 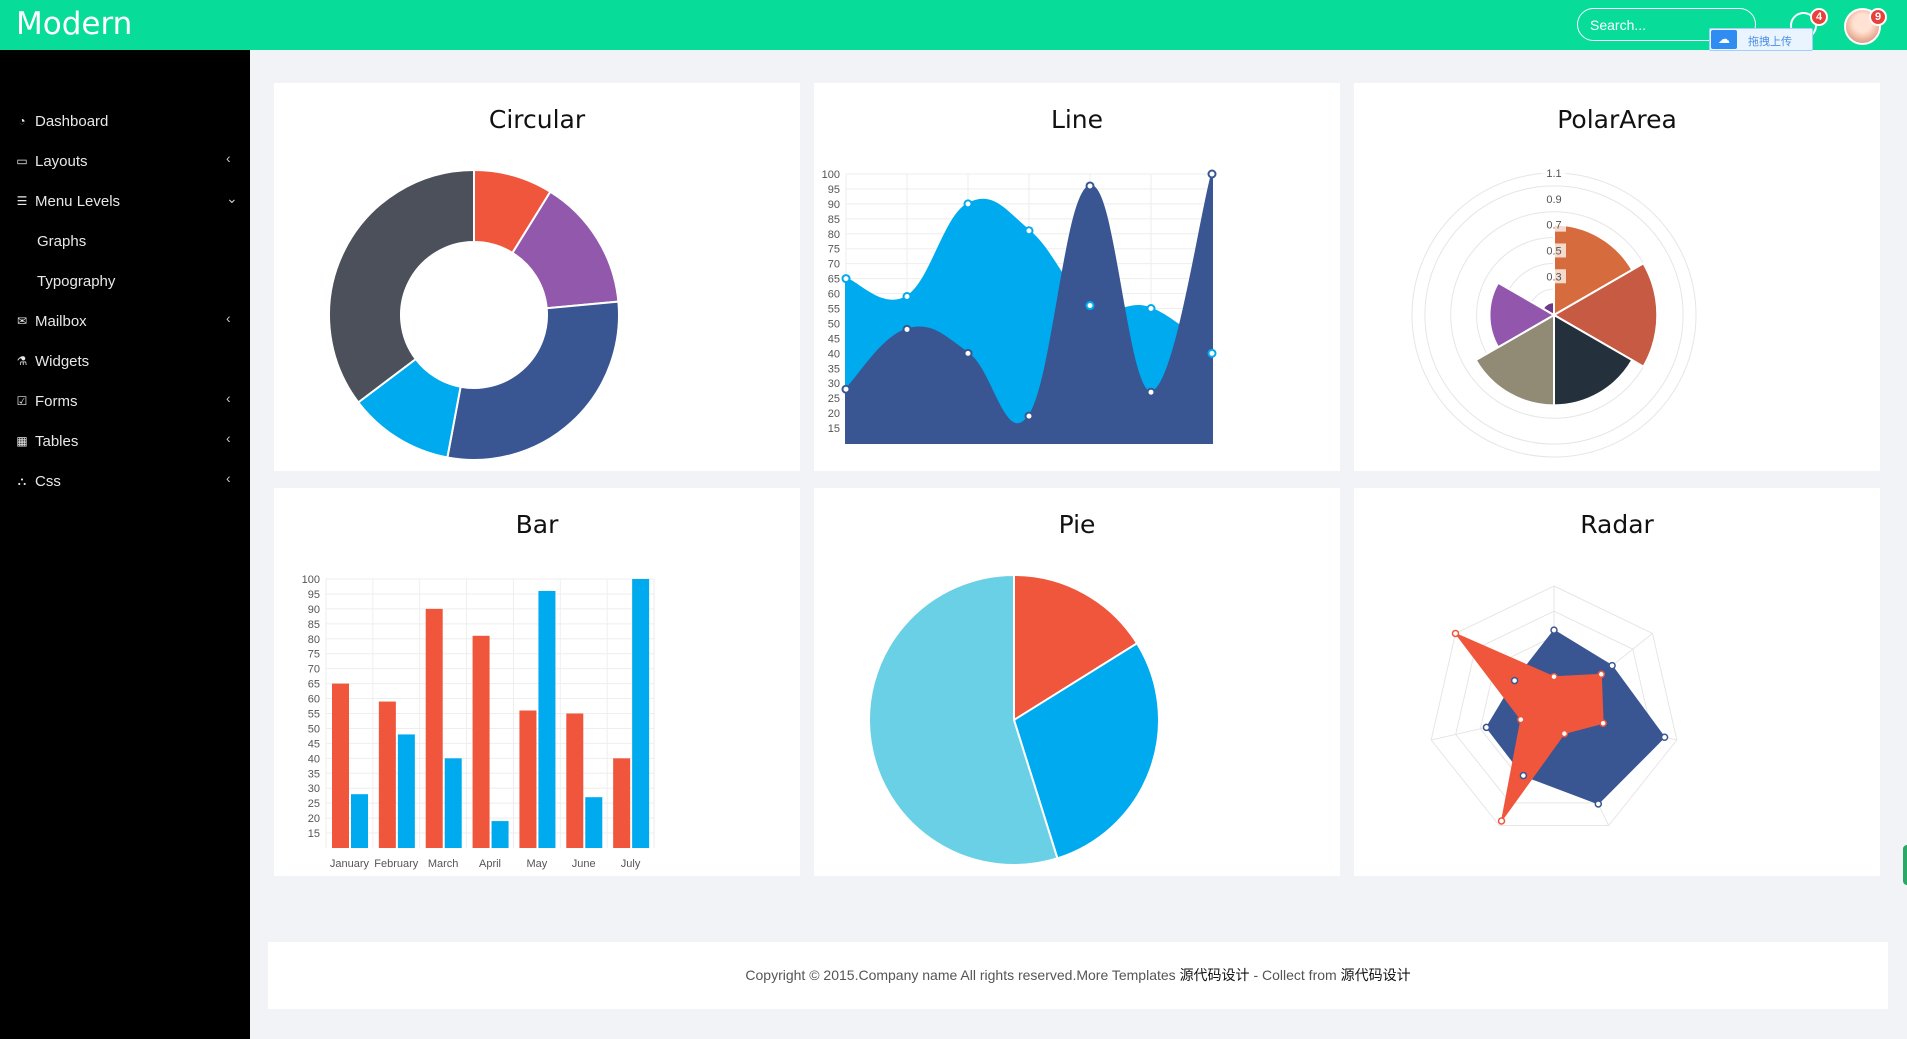 I want to click on y-tick-label: 100, so click(x=311, y=580).